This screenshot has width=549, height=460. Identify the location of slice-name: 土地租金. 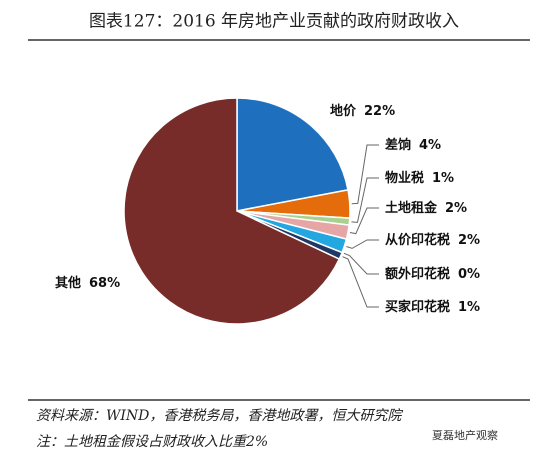
(411, 208).